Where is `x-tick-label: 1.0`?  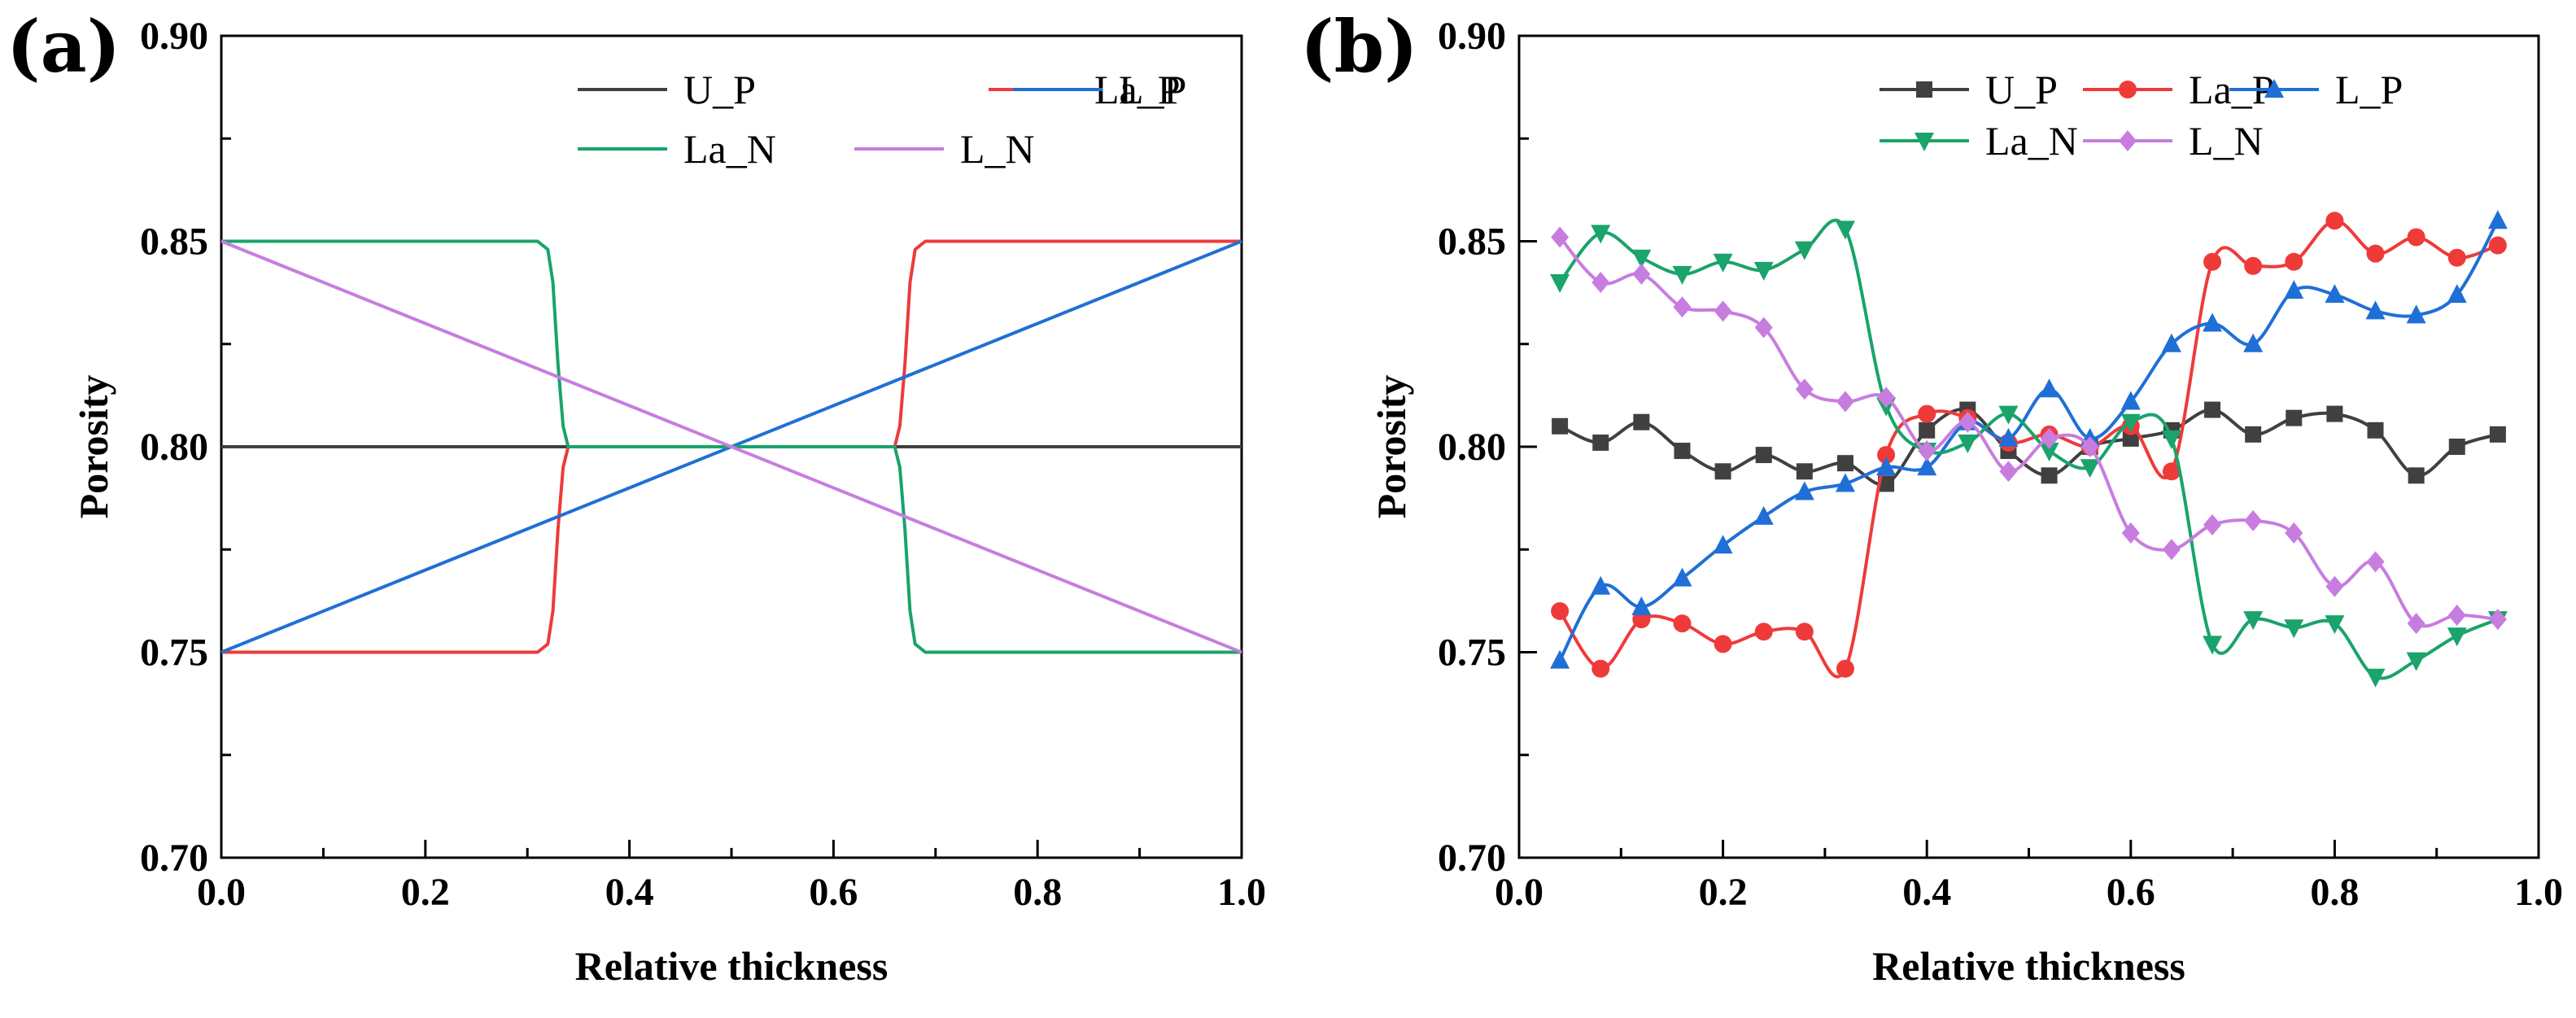 x-tick-label: 1.0 is located at coordinates (2538, 892).